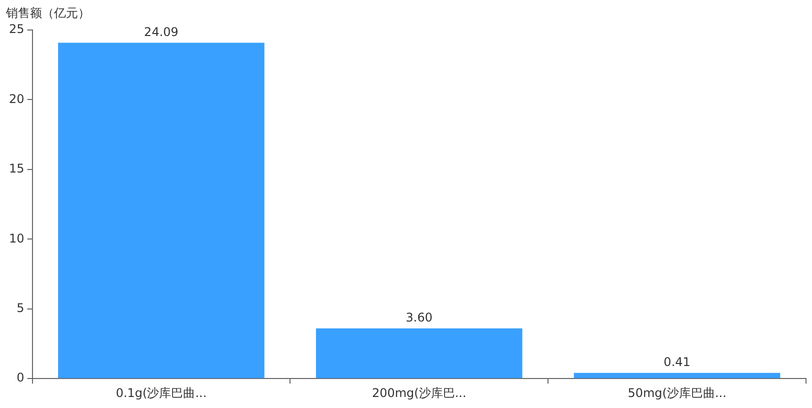 The image size is (812, 408). What do you see at coordinates (677, 362) in the screenshot?
I see `data-label: 0.41` at bounding box center [677, 362].